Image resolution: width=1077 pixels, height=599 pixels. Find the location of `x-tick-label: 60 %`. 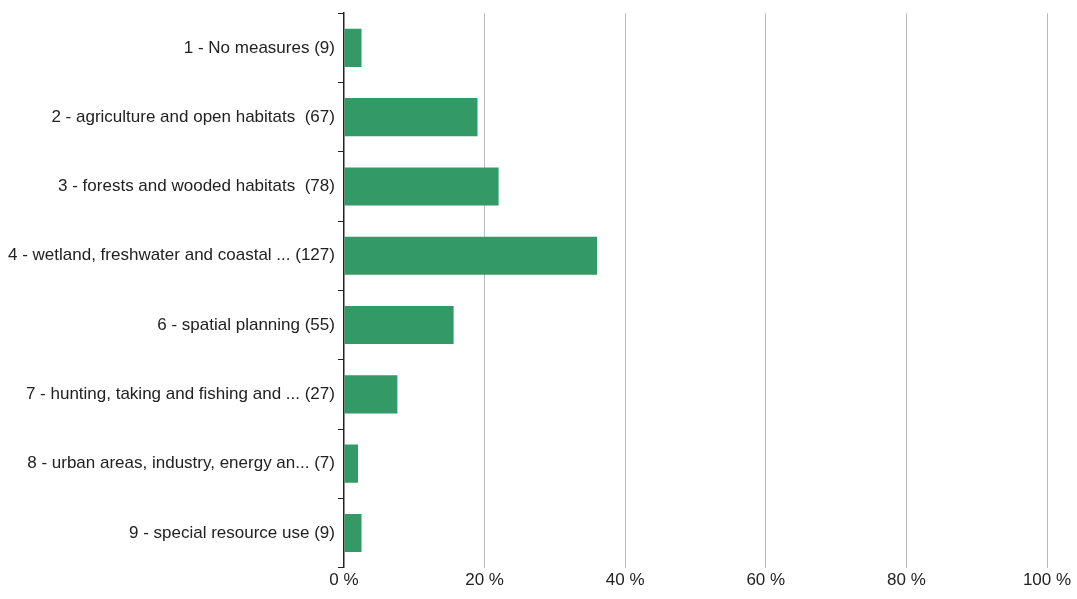

x-tick-label: 60 % is located at coordinates (766, 580).